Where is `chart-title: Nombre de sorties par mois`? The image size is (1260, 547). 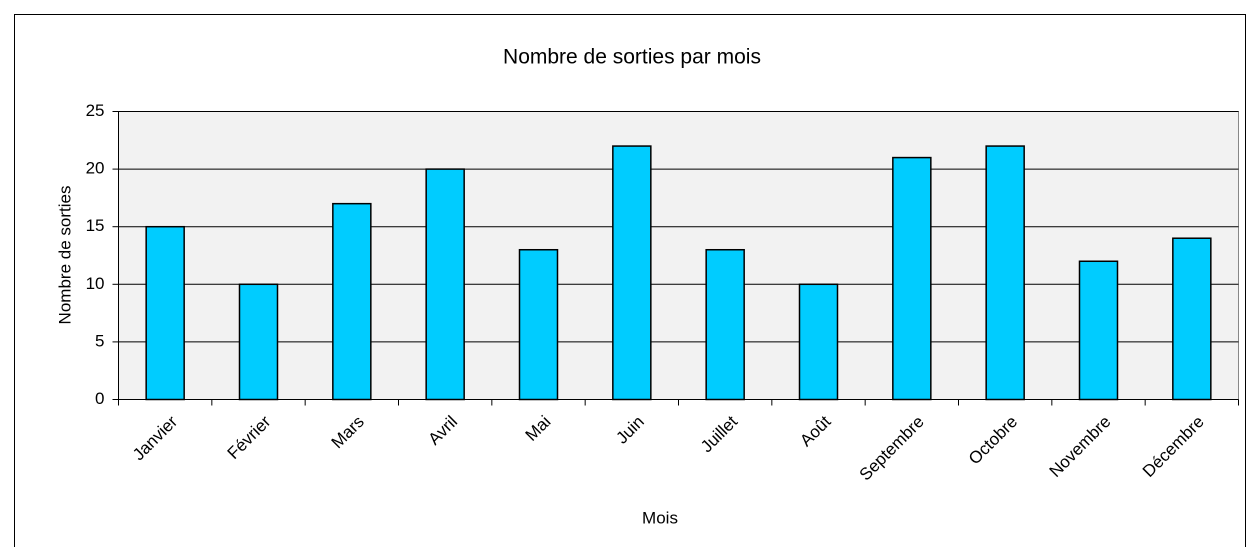 chart-title: Nombre de sorties par mois is located at coordinates (632, 57).